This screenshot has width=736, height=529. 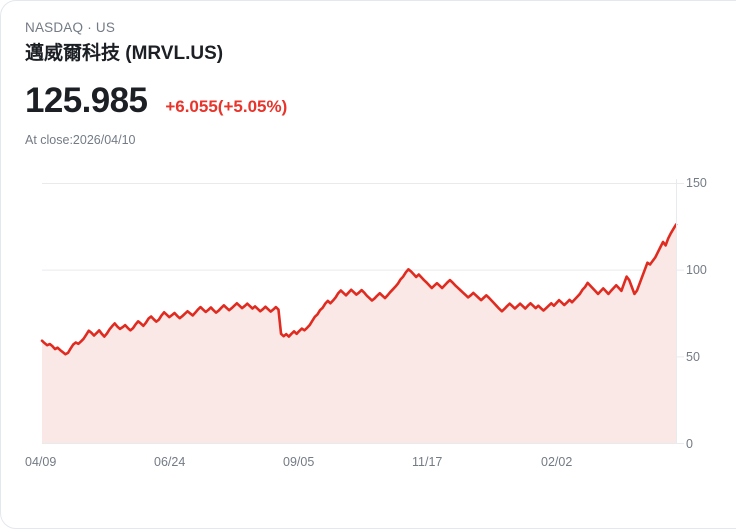 I want to click on x-tick-label-4: 02/02, so click(x=557, y=462).